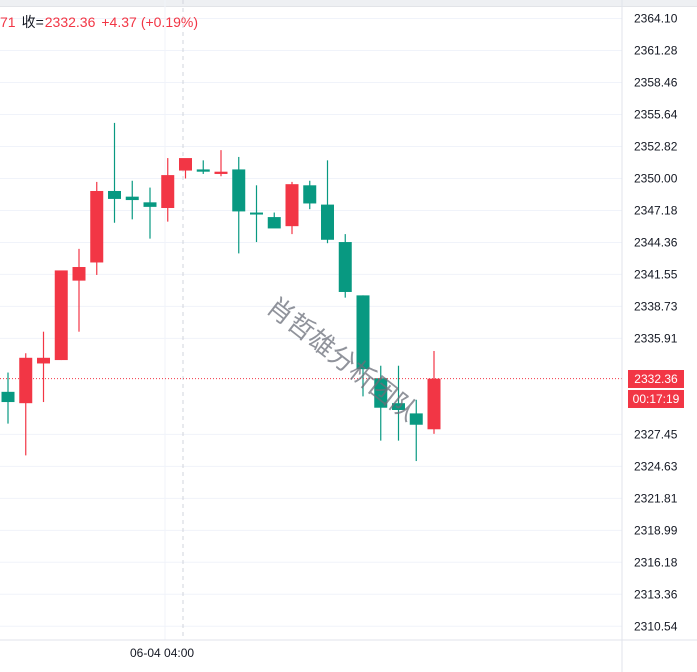  Describe the element at coordinates (656, 274) in the screenshot. I see `price-tick-label: 2341.55` at that location.